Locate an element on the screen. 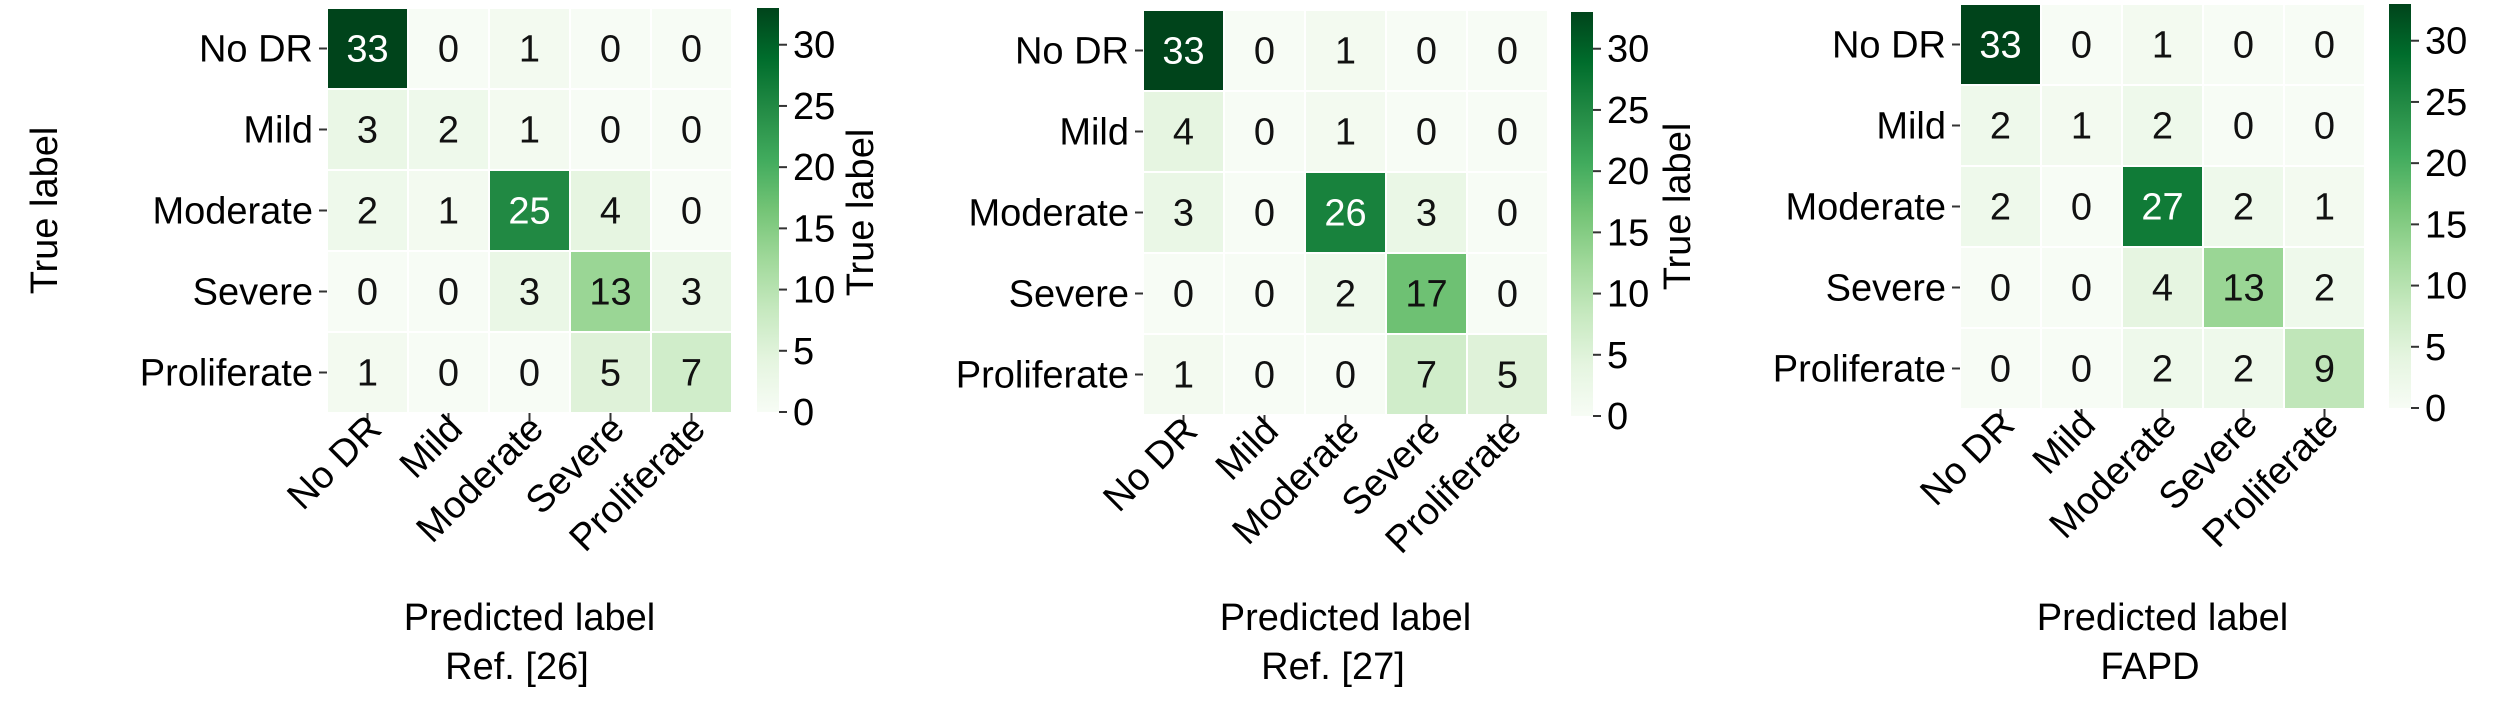 The width and height of the screenshot is (2519, 706). colorbar-tick-label: 25 is located at coordinates (2446, 103).